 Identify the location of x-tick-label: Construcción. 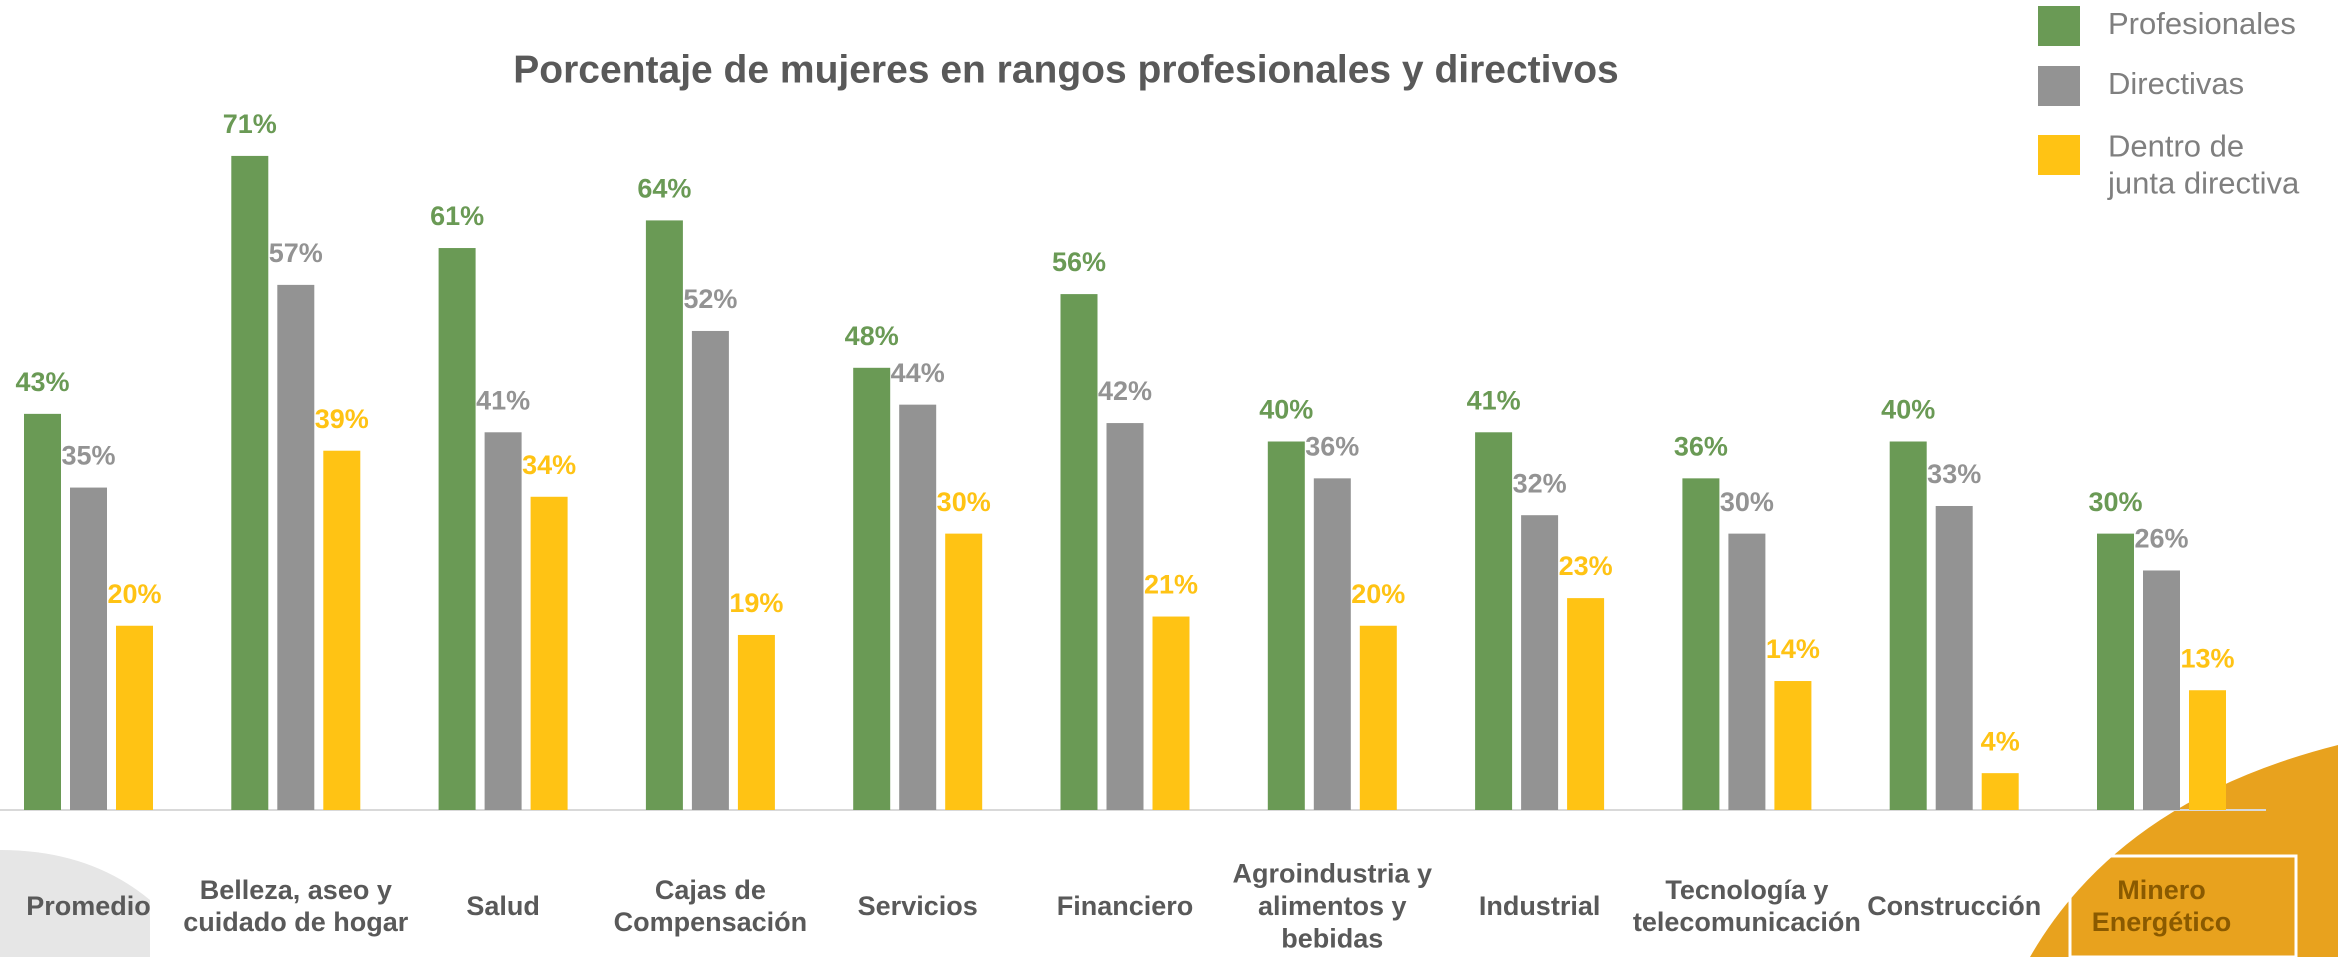
(1954, 906).